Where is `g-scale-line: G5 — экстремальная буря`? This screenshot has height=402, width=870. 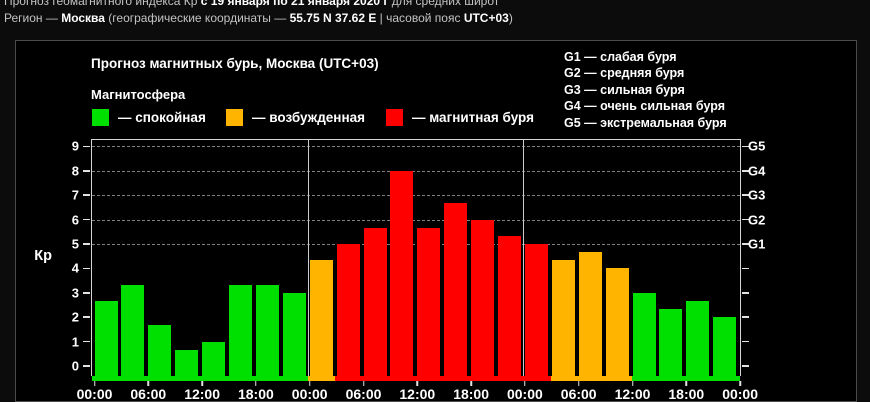
g-scale-line: G5 — экстремальная буря is located at coordinates (645, 122).